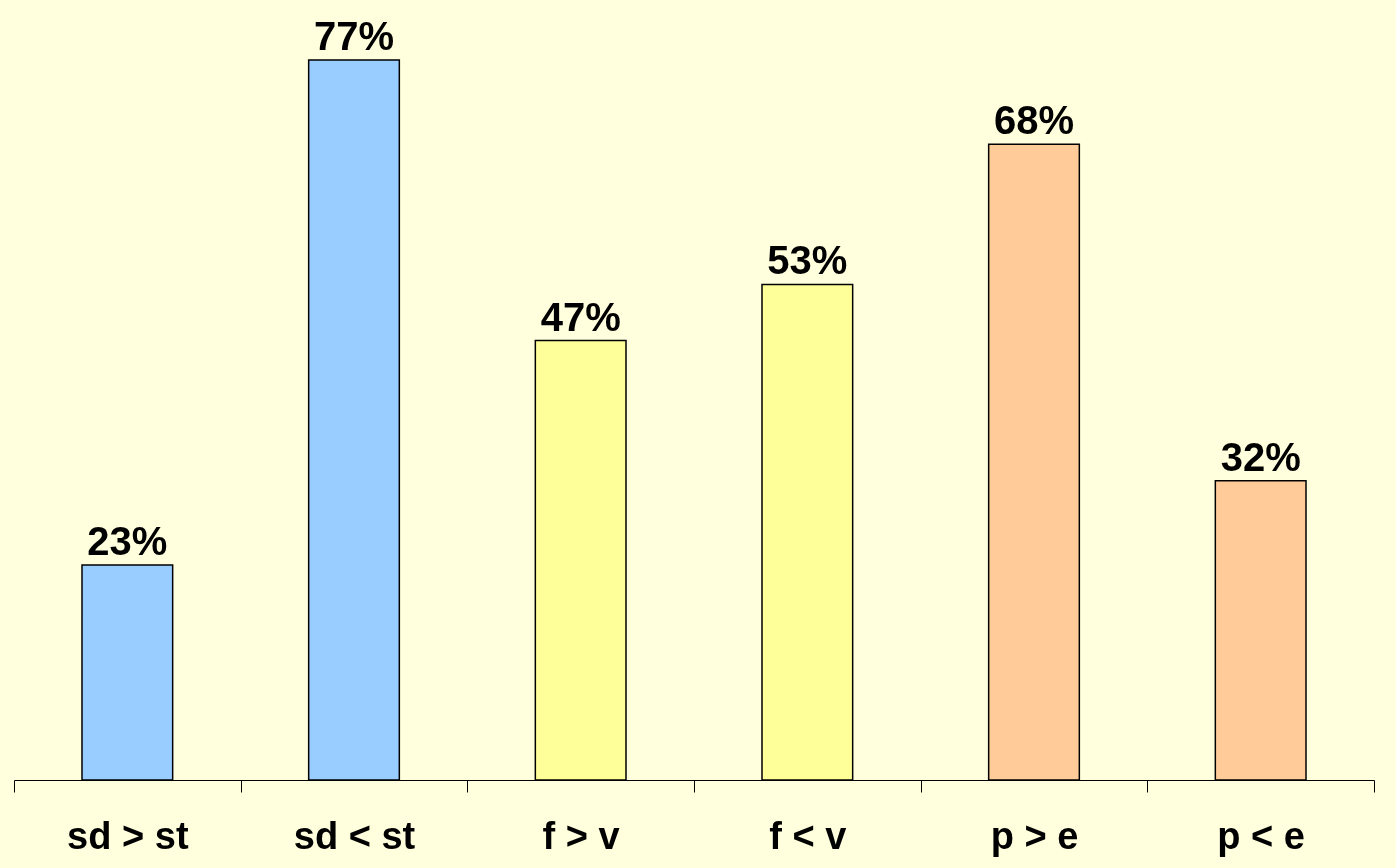 The width and height of the screenshot is (1396, 868). I want to click on x-tick-label: f < v, so click(808, 835).